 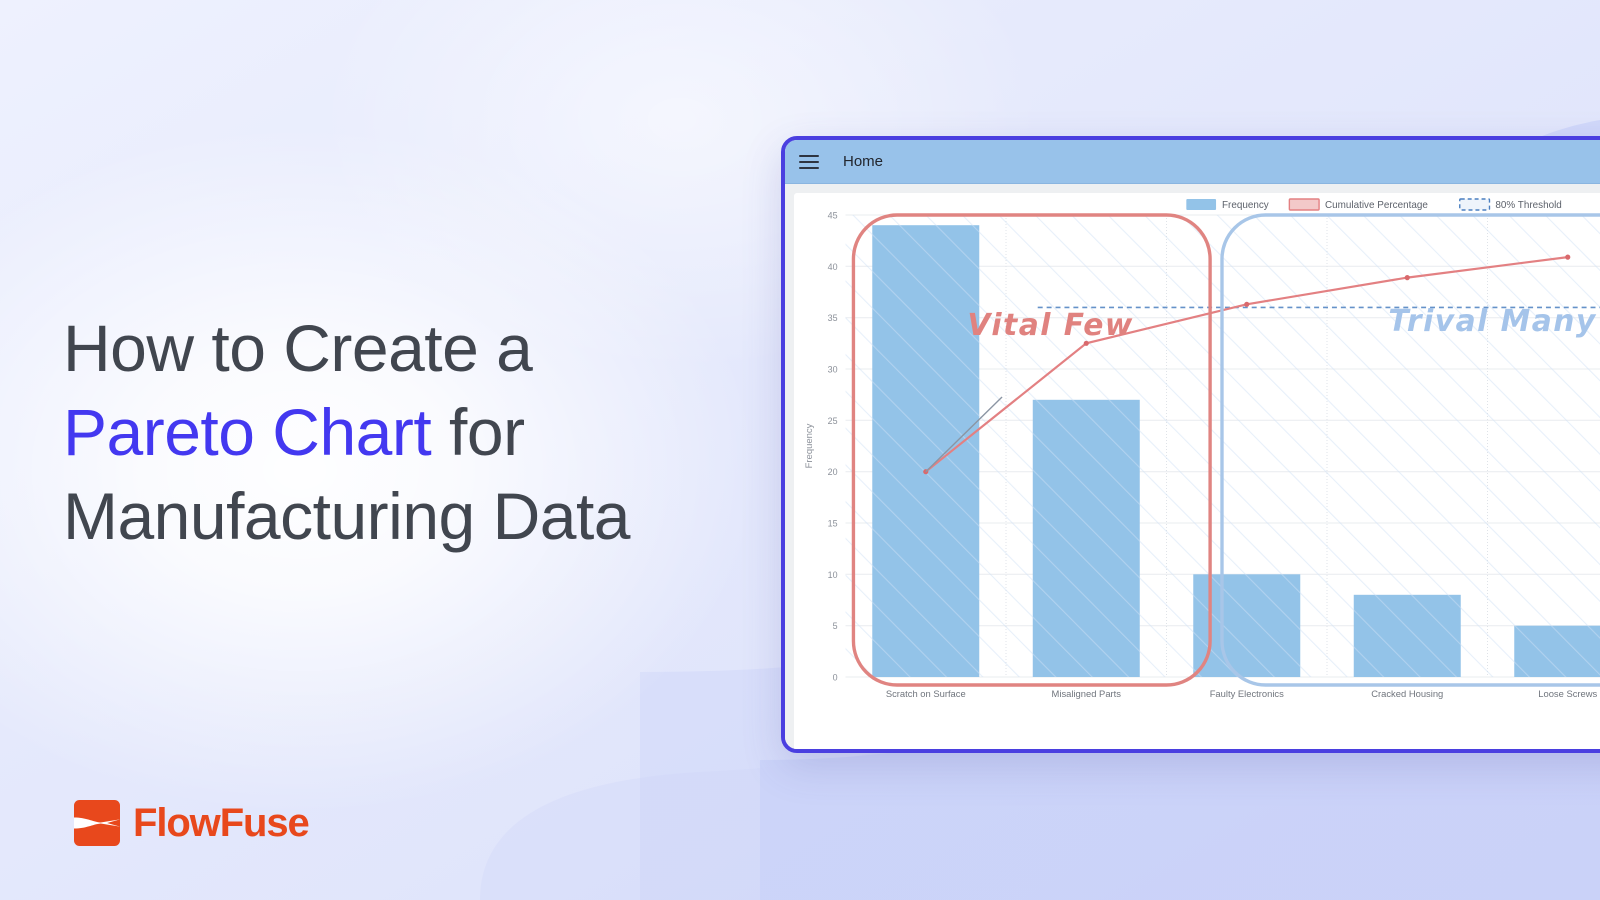 What do you see at coordinates (1304, 204) in the screenshot?
I see `legend-swatch-cumulative-percentage` at bounding box center [1304, 204].